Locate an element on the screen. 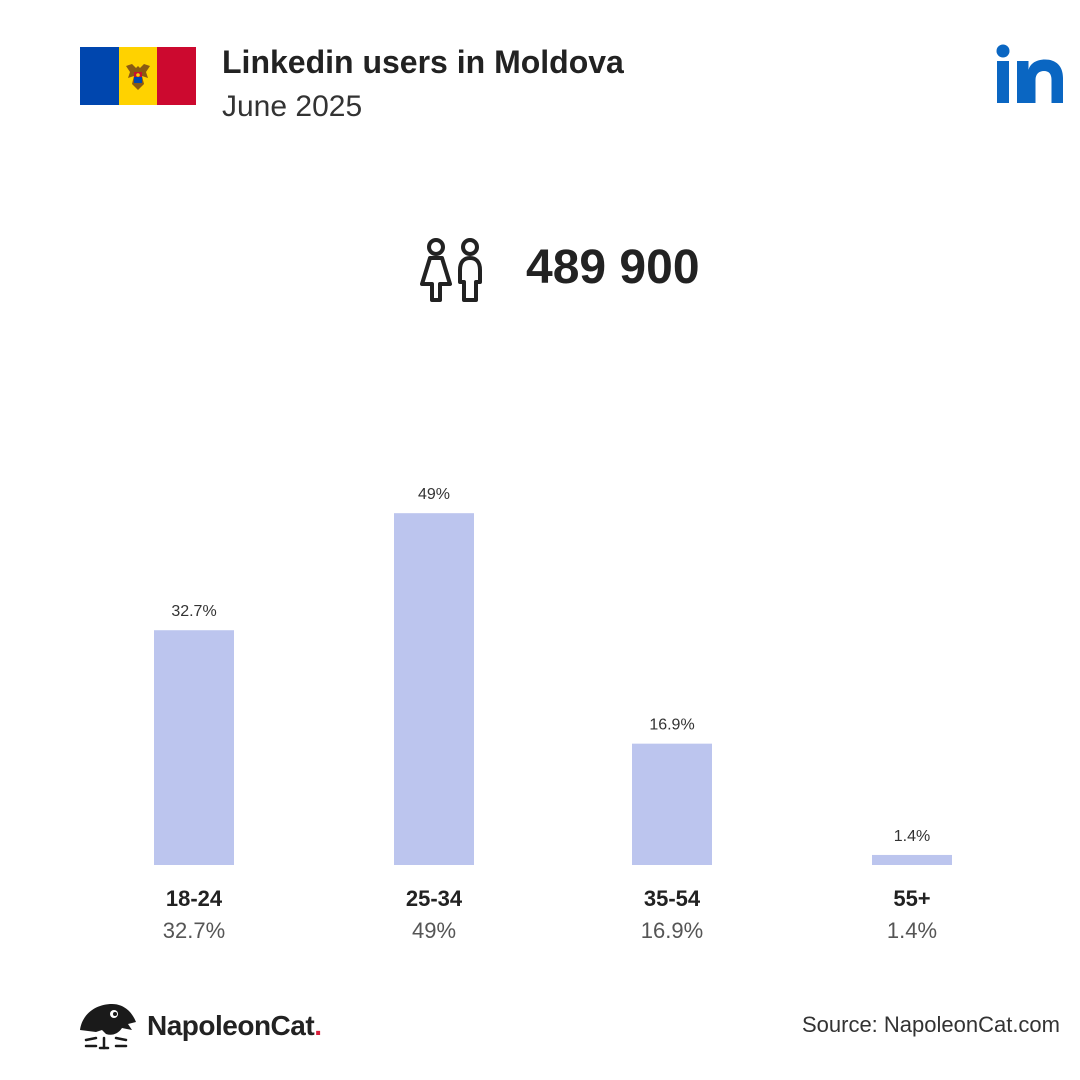 This screenshot has height=1080, width=1080. napoleoncat-logo-icon is located at coordinates (108, 1027).